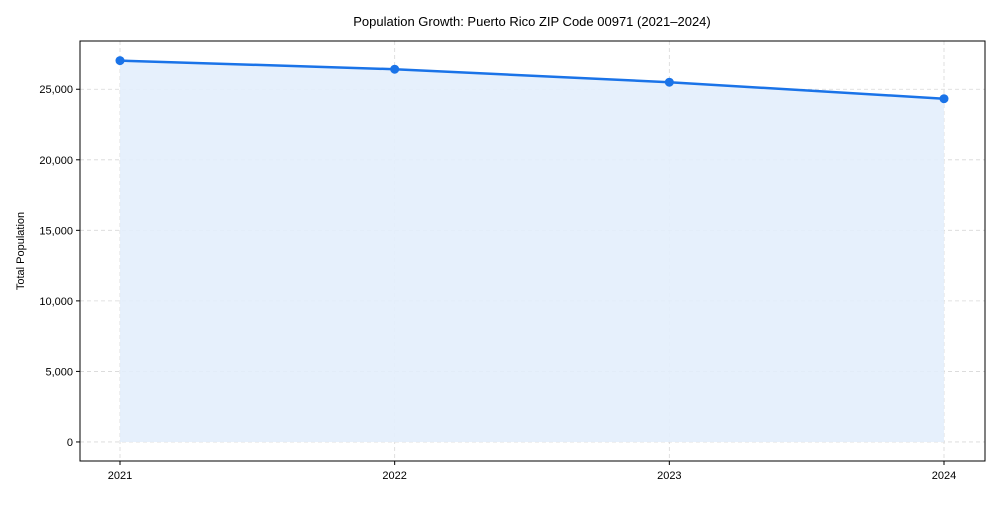  I want to click on x-tick-label: 2023, so click(669, 476).